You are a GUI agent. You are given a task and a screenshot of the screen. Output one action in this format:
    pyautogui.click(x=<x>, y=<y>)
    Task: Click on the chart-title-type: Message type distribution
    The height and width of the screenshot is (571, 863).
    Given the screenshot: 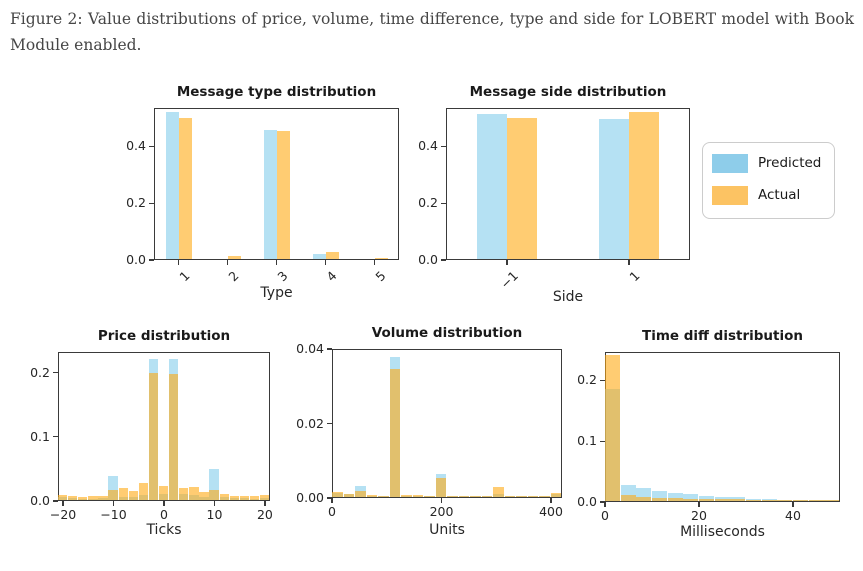 What is the action you would take?
    pyautogui.click(x=276, y=92)
    